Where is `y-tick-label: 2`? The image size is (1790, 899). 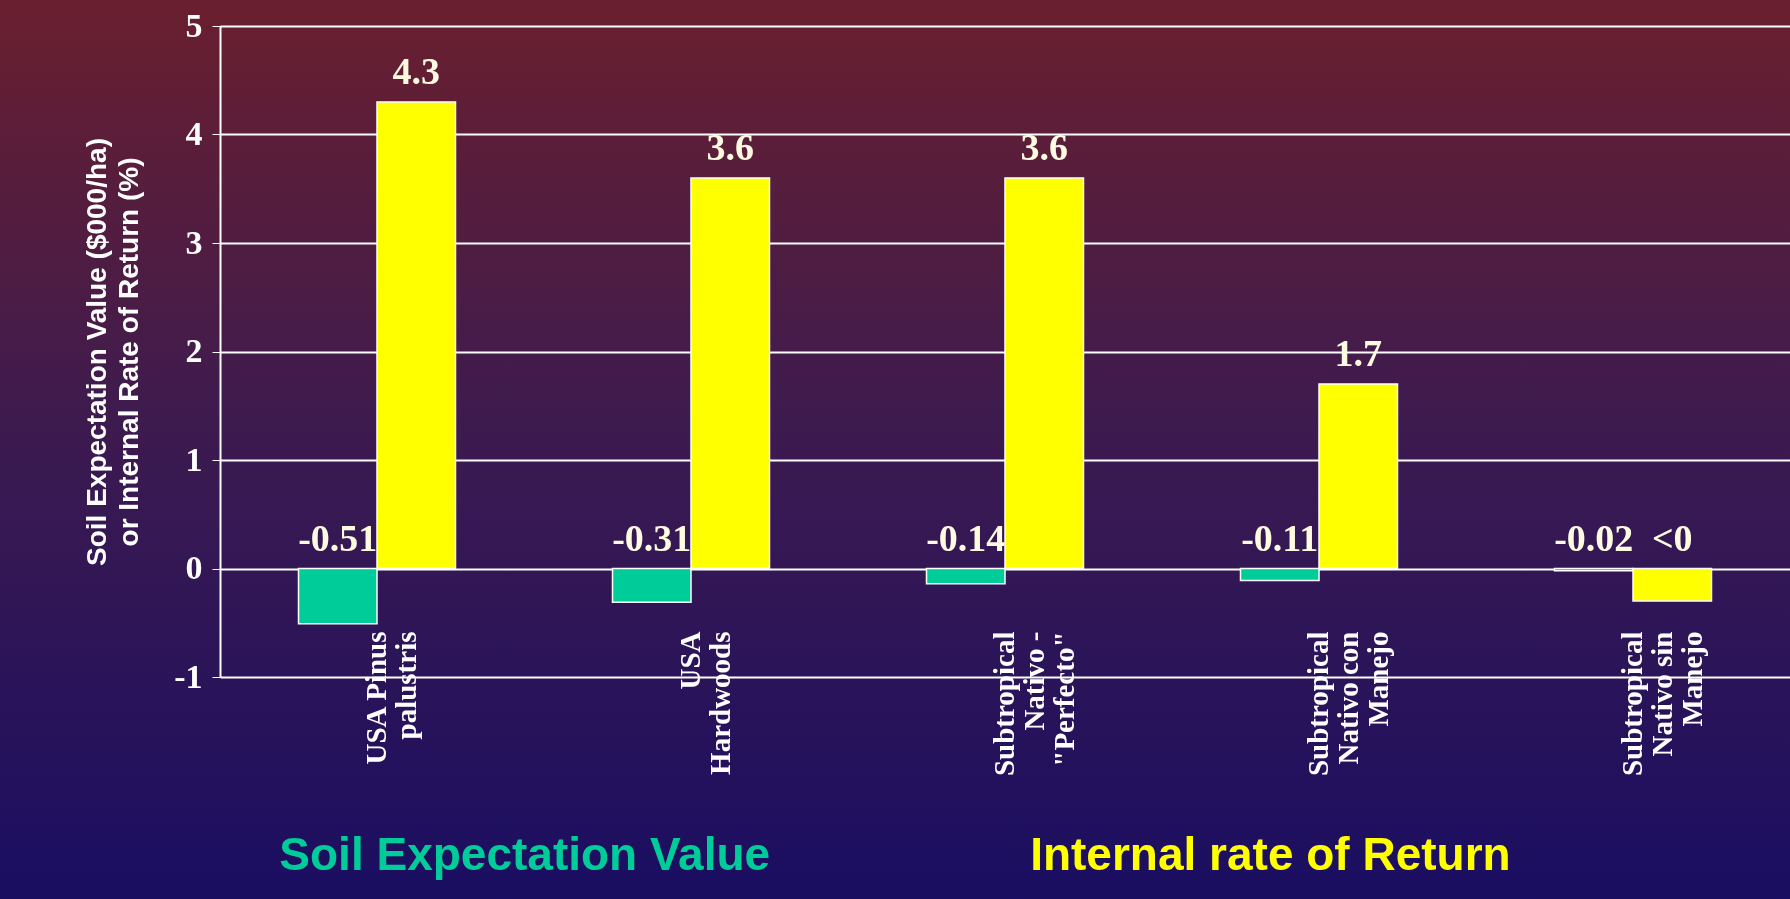 y-tick-label: 2 is located at coordinates (194, 350).